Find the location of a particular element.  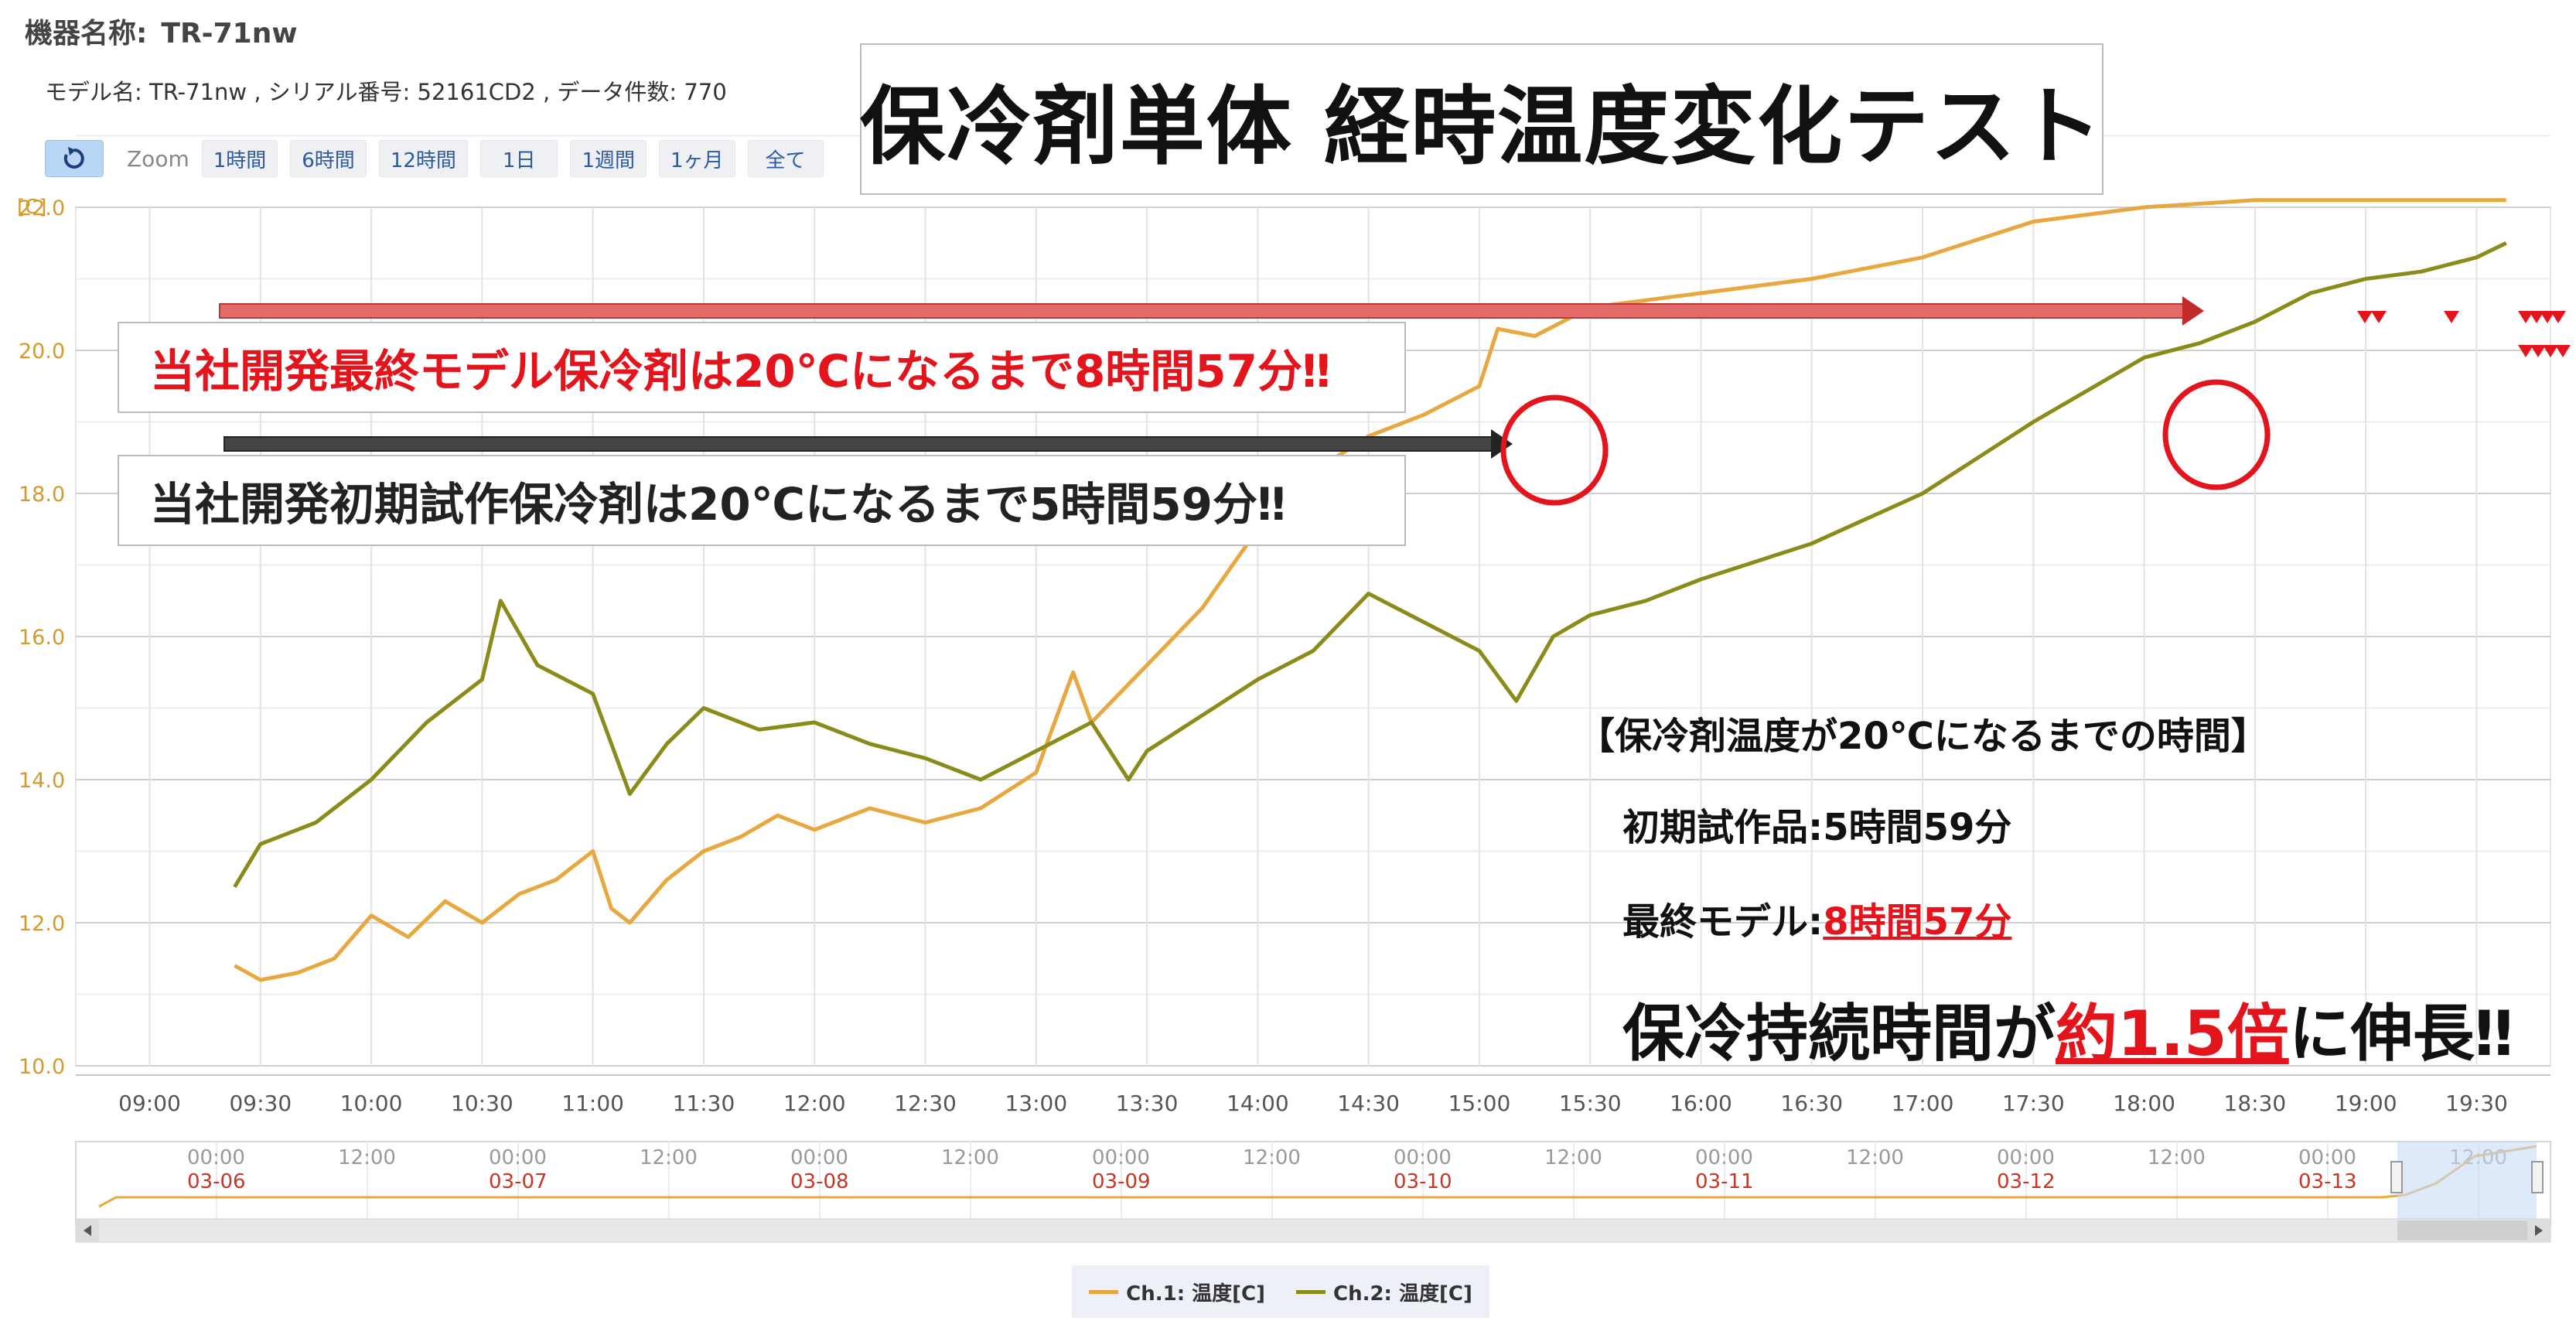

navigator-selection is located at coordinates (2467, 1183).